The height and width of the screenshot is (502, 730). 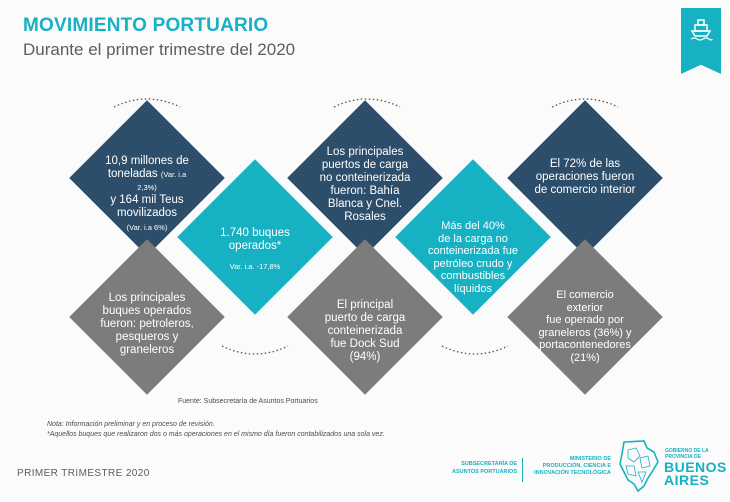 What do you see at coordinates (147, 227) in the screenshot?
I see `variation-label: (Var. i.a 6%)` at bounding box center [147, 227].